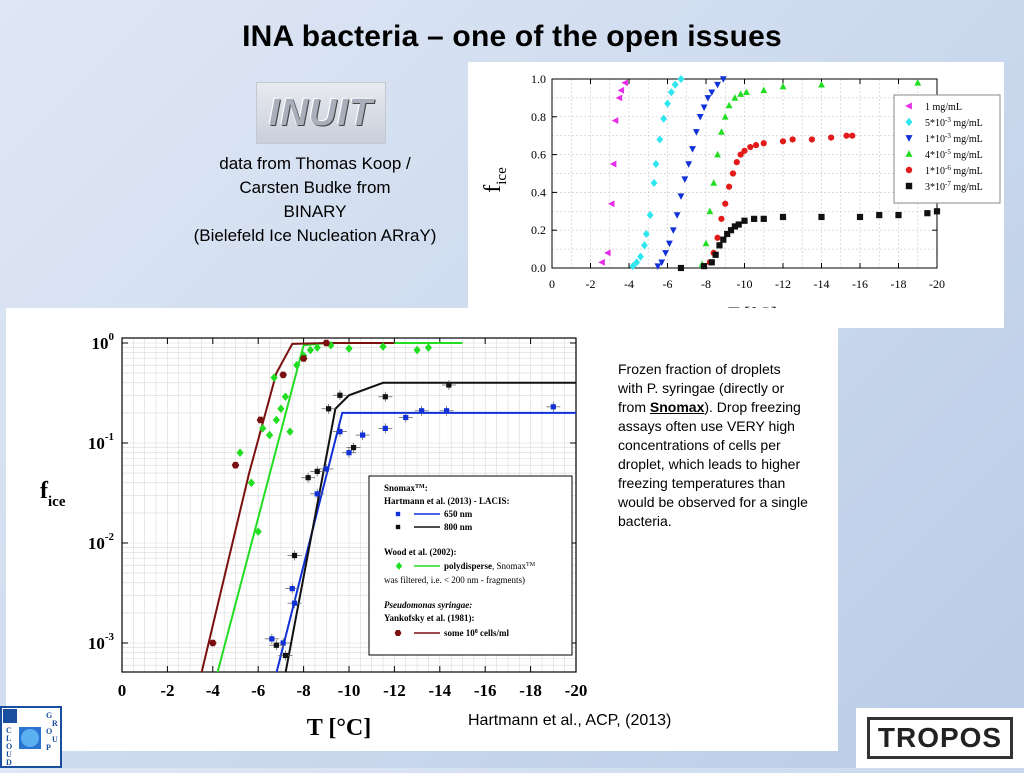 The height and width of the screenshot is (773, 1024). I want to click on x-tick-label: -2, so click(591, 284).